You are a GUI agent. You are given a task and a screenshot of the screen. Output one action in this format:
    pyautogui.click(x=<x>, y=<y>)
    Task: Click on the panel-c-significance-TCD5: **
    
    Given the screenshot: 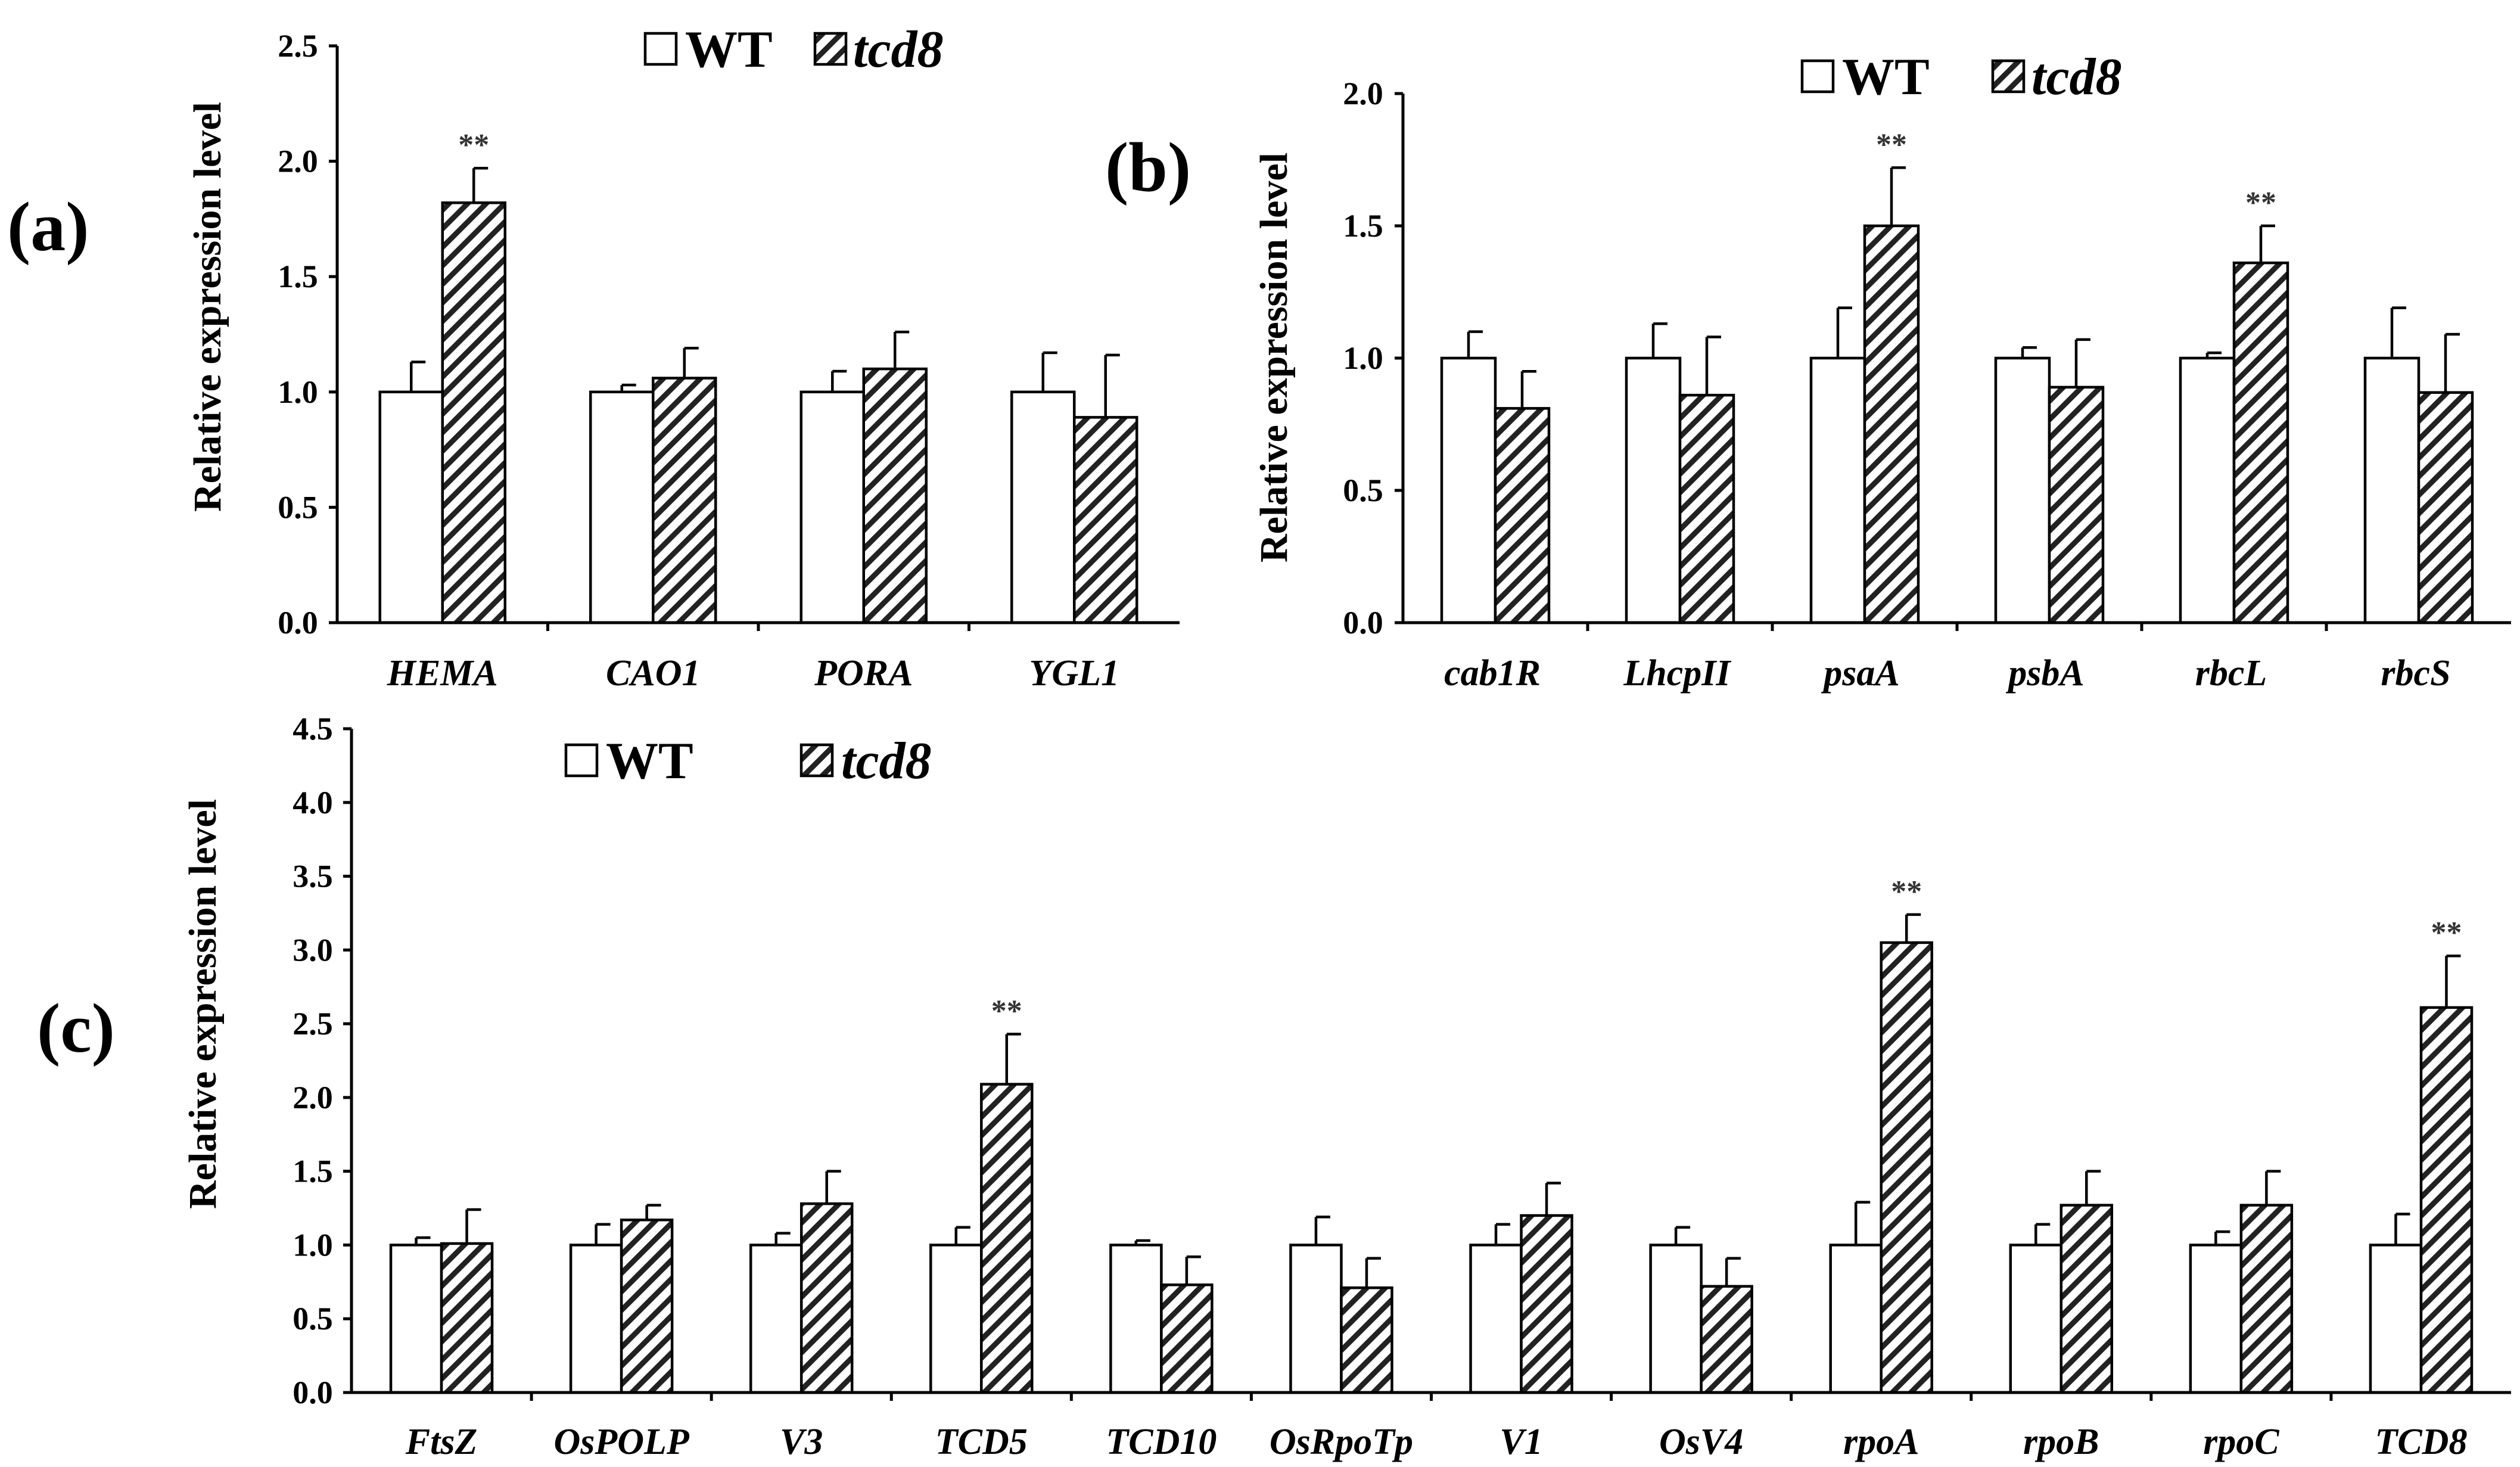 What is the action you would take?
    pyautogui.click(x=1006, y=1011)
    